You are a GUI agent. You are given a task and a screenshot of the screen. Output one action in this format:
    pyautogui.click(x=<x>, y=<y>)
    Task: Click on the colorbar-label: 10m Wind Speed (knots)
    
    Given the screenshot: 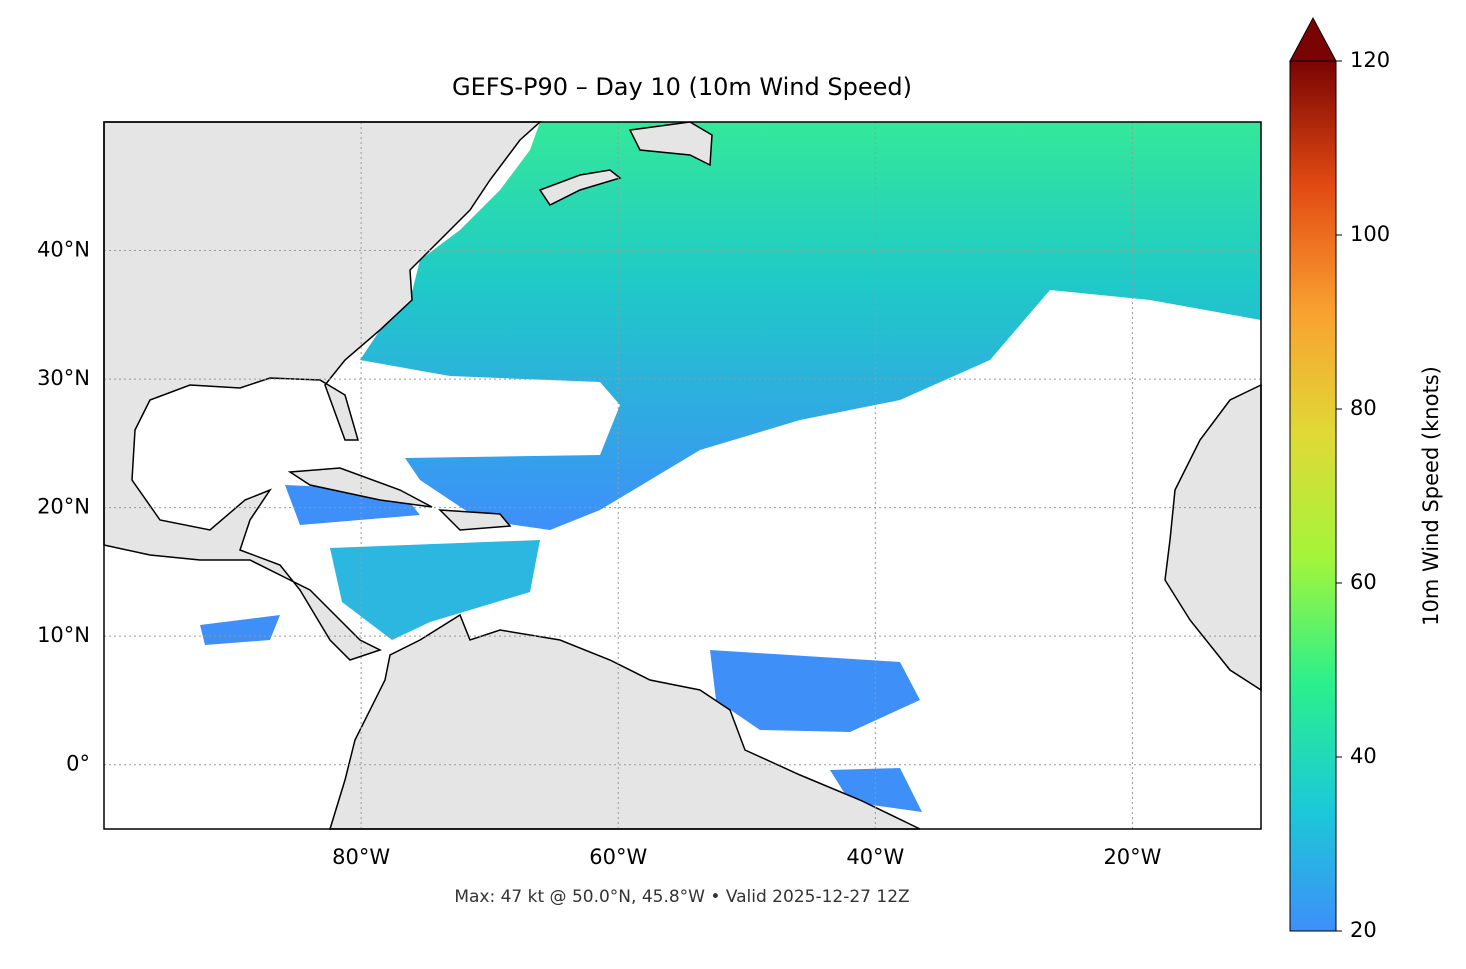 What is the action you would take?
    pyautogui.click(x=1431, y=496)
    